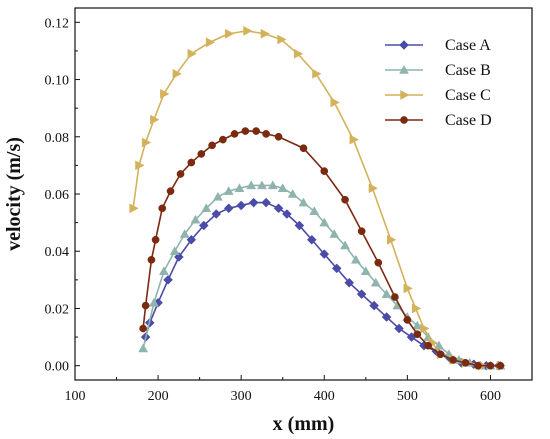  Describe the element at coordinates (438, 83) in the screenshot. I see `legend: Case A Case B Case C Case D` at that location.